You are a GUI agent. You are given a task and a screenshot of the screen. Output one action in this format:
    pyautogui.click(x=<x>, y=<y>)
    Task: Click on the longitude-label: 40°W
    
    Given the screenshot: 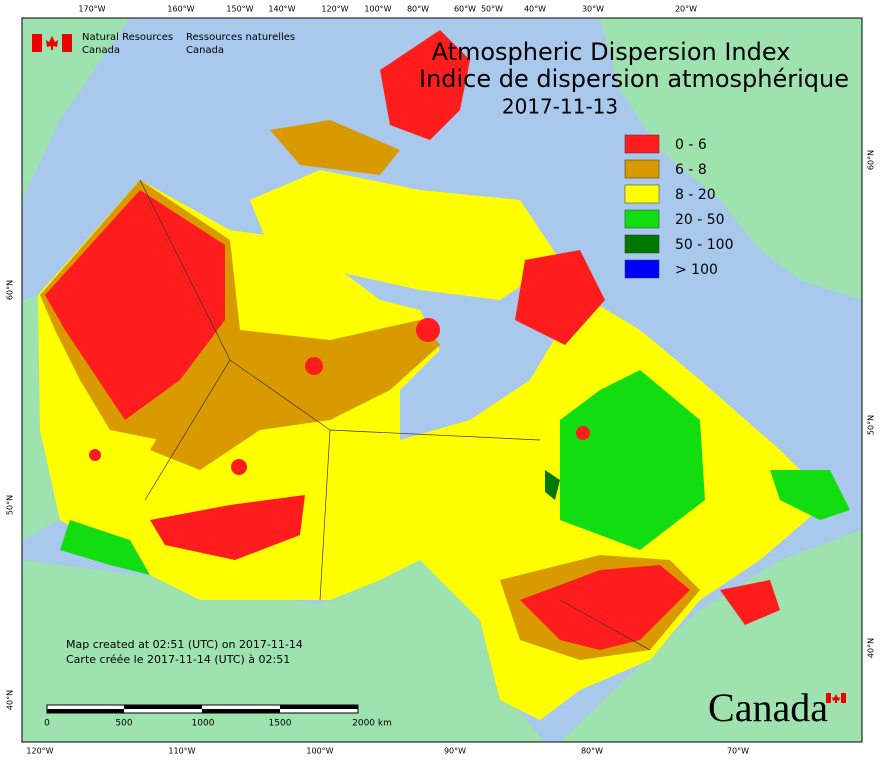 What is the action you would take?
    pyautogui.click(x=535, y=9)
    